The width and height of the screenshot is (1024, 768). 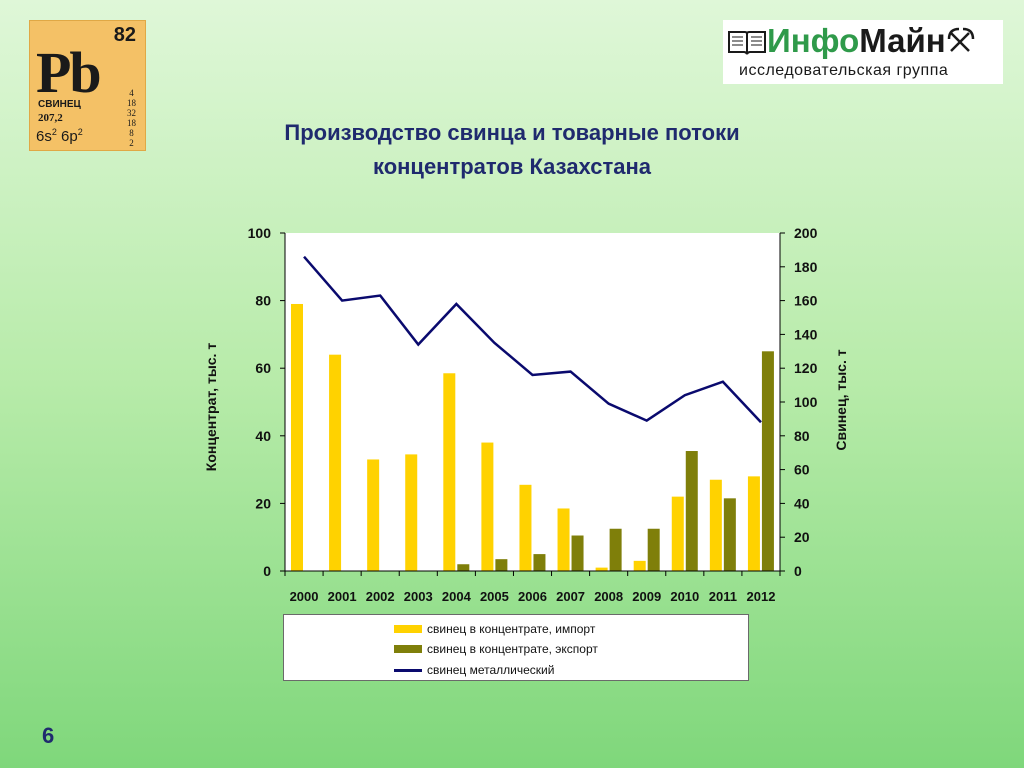 What do you see at coordinates (802, 503) in the screenshot?
I see `y2-tick-label: 40` at bounding box center [802, 503].